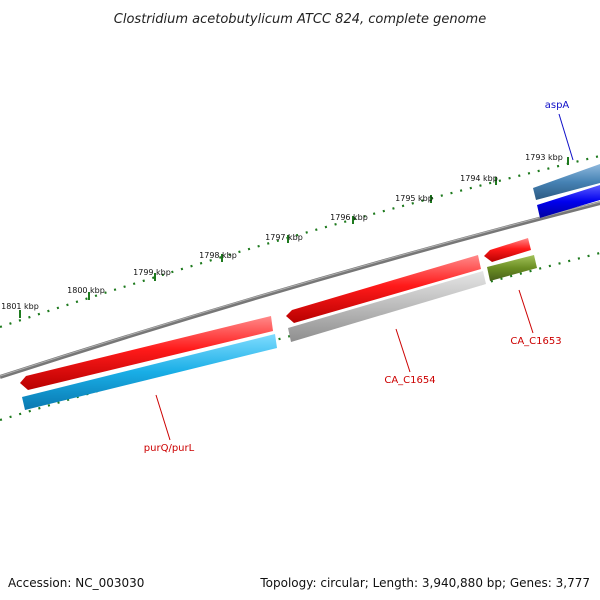 This screenshot has height=600, width=600. I want to click on tick-label: 1801 kbp, so click(20, 306).